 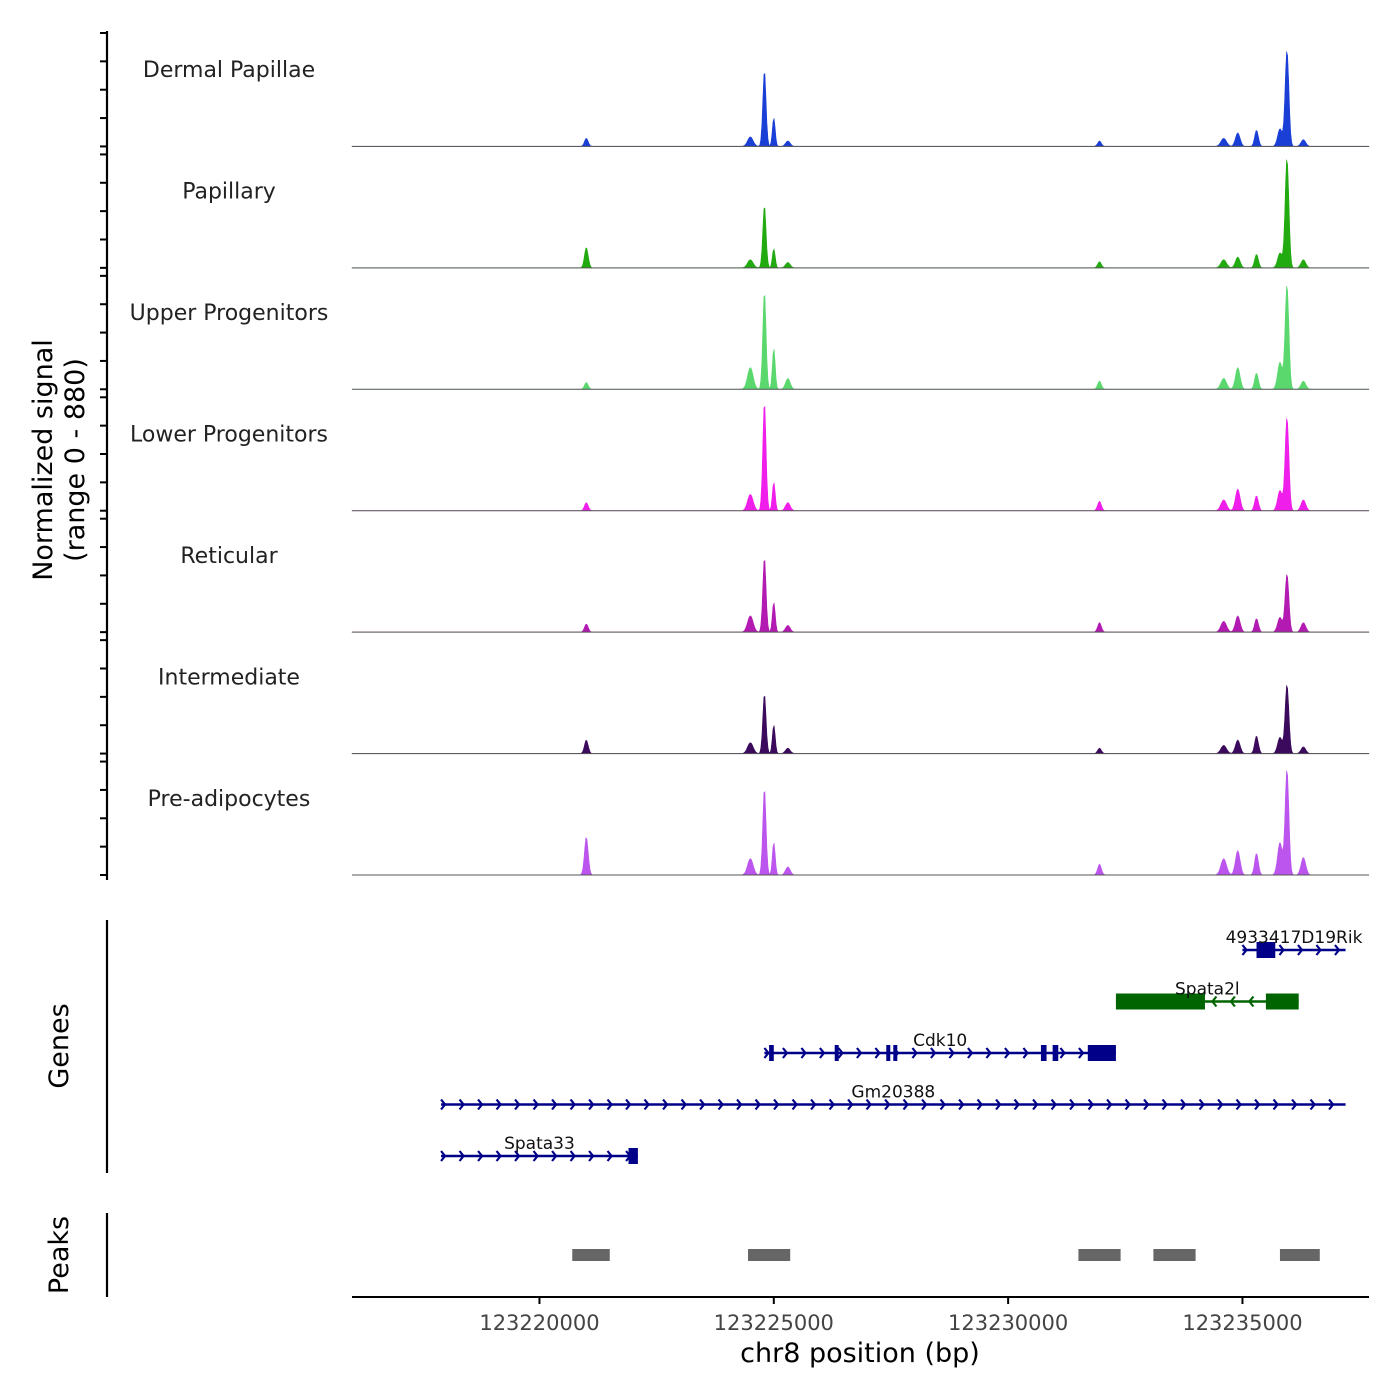 I want to click on gene-1: Spata2l, so click(x=1207, y=995).